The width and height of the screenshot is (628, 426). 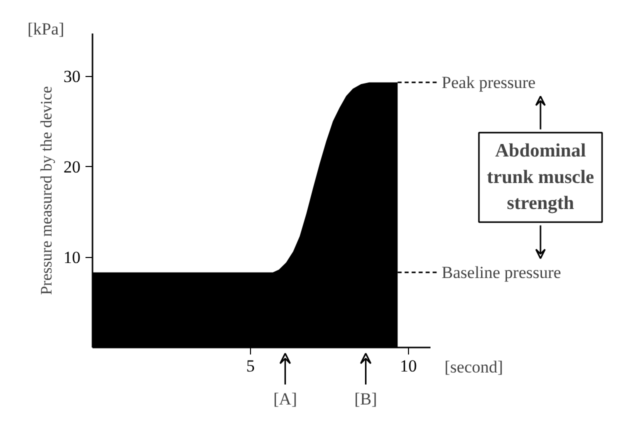 I want to click on ref-line-label: Baseline pressure, so click(x=502, y=272).